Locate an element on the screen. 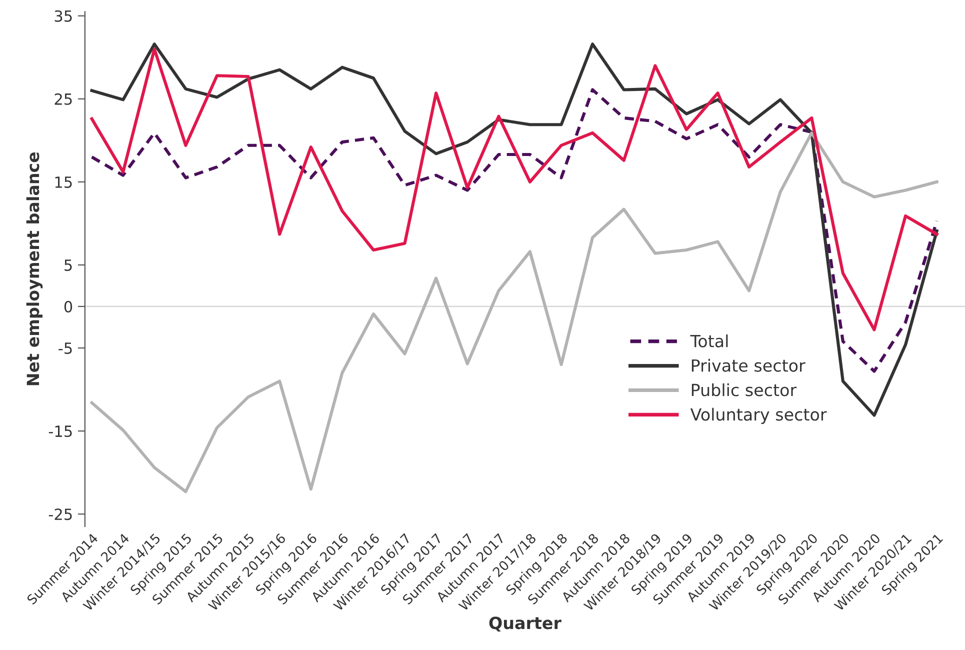 Image resolution: width=965 pixels, height=650 pixels. y-tick-label: 5 is located at coordinates (68, 265).